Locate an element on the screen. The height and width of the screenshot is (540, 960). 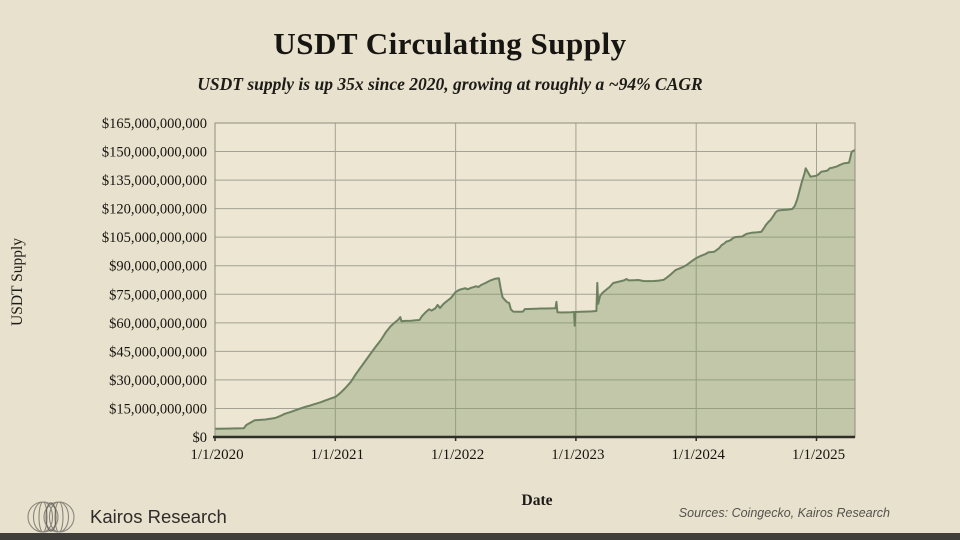
x-tick-label: 1/1/2022 is located at coordinates (457, 455).